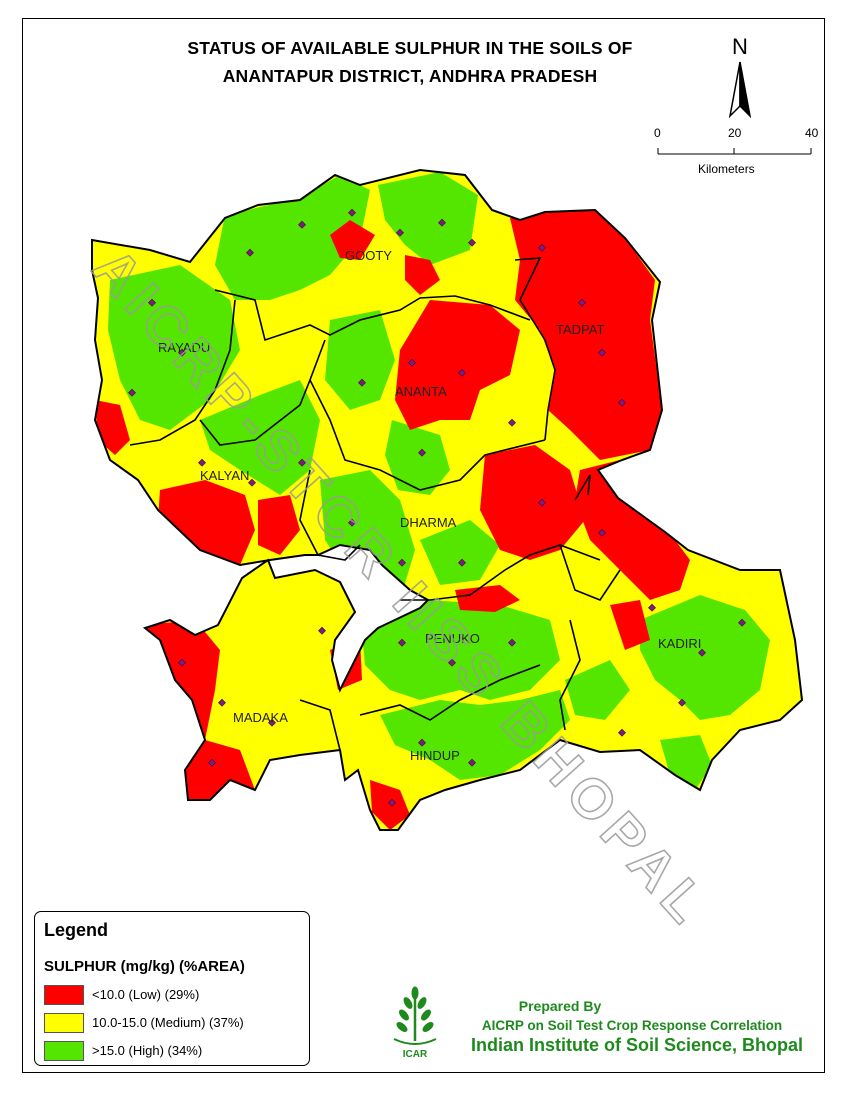  I want to click on icar-logo-icon: ICAR, so click(415, 1023).